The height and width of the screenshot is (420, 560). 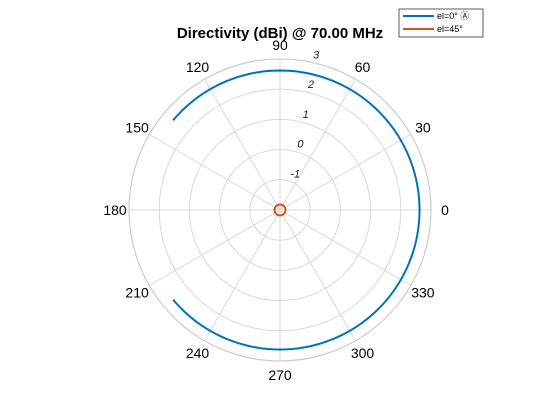 I want to click on legend-box, so click(x=441, y=23).